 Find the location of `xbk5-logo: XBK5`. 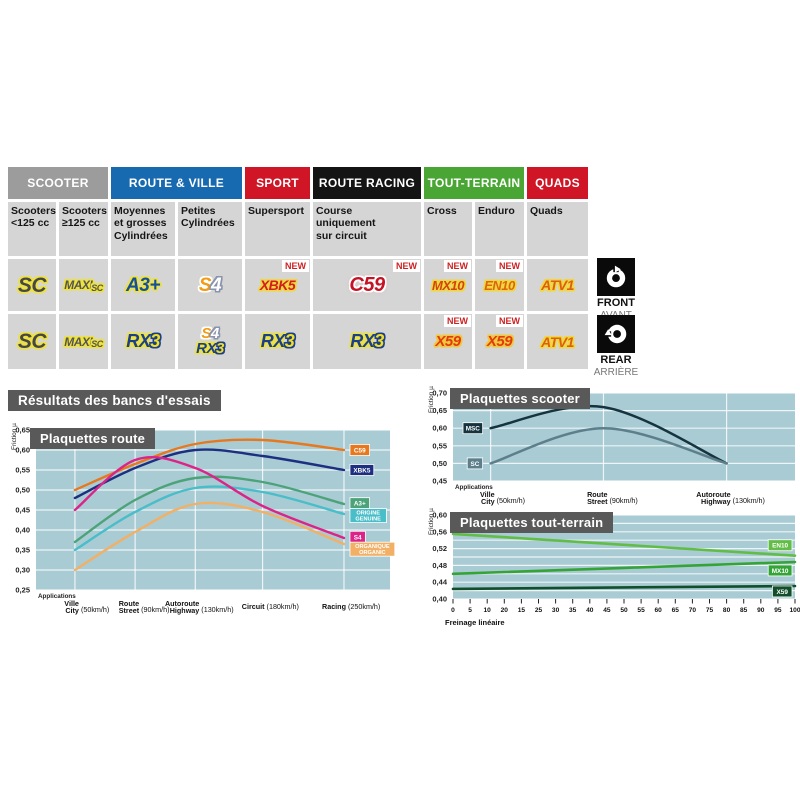

xbk5-logo: XBK5 is located at coordinates (277, 285).